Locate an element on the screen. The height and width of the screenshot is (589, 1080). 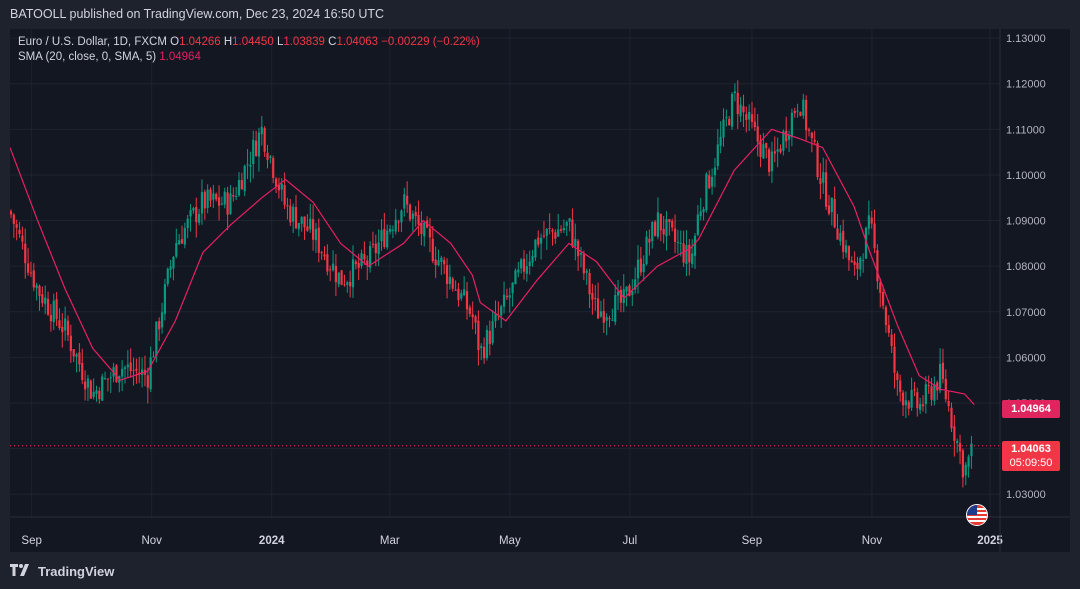
last-price-value: 1.04063 is located at coordinates (1031, 449).